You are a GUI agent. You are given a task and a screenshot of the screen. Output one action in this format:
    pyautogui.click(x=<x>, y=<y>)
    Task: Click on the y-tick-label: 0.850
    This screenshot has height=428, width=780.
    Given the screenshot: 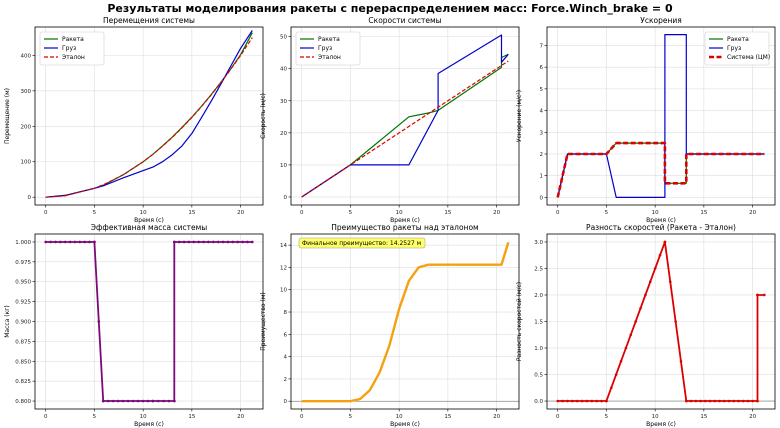 What is the action you would take?
    pyautogui.click(x=23, y=362)
    